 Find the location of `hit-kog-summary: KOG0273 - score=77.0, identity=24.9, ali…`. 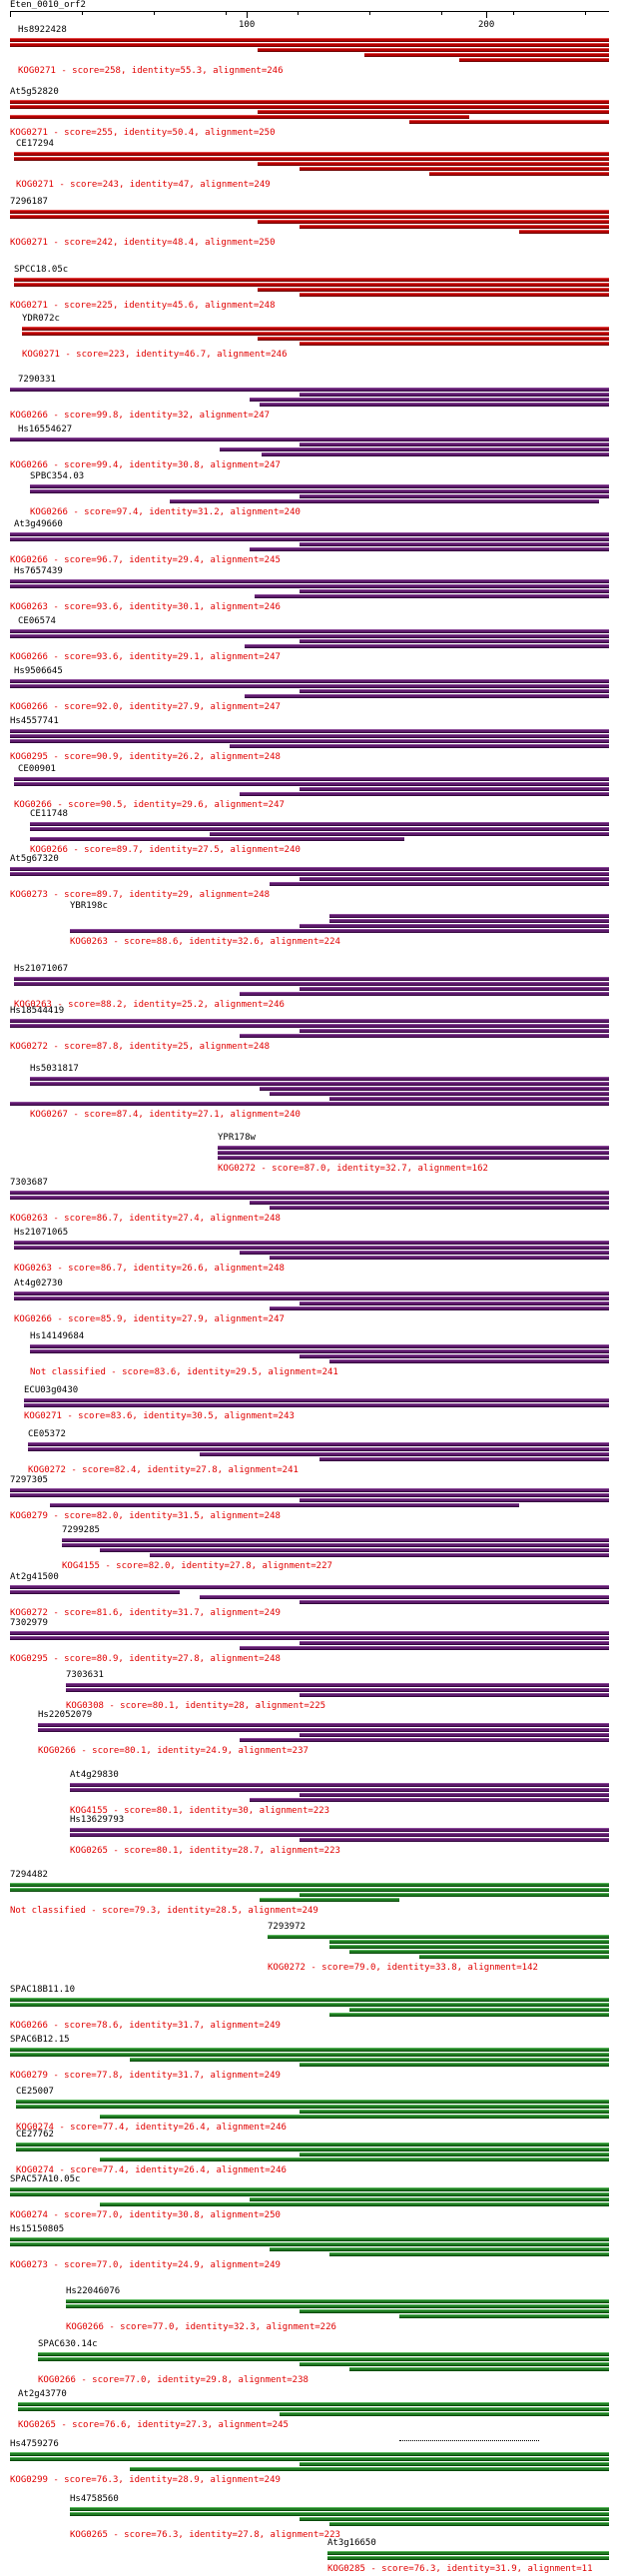

hit-kog-summary: KOG0273 - score=77.0, identity=24.9, ali… is located at coordinates (146, 2265).